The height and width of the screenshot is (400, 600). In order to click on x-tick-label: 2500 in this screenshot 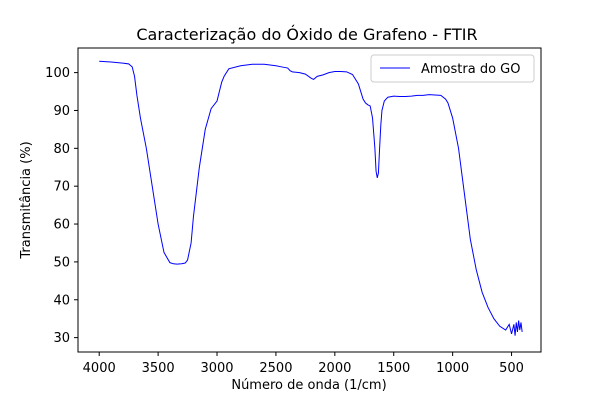, I will do `click(275, 368)`.